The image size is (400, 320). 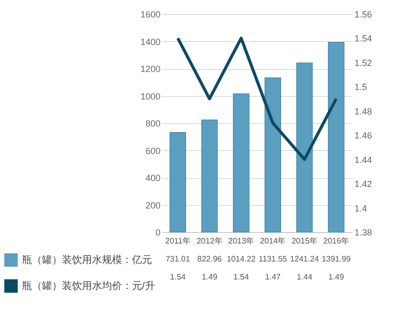 I want to click on y-tick-label: 1400, so click(x=150, y=41).